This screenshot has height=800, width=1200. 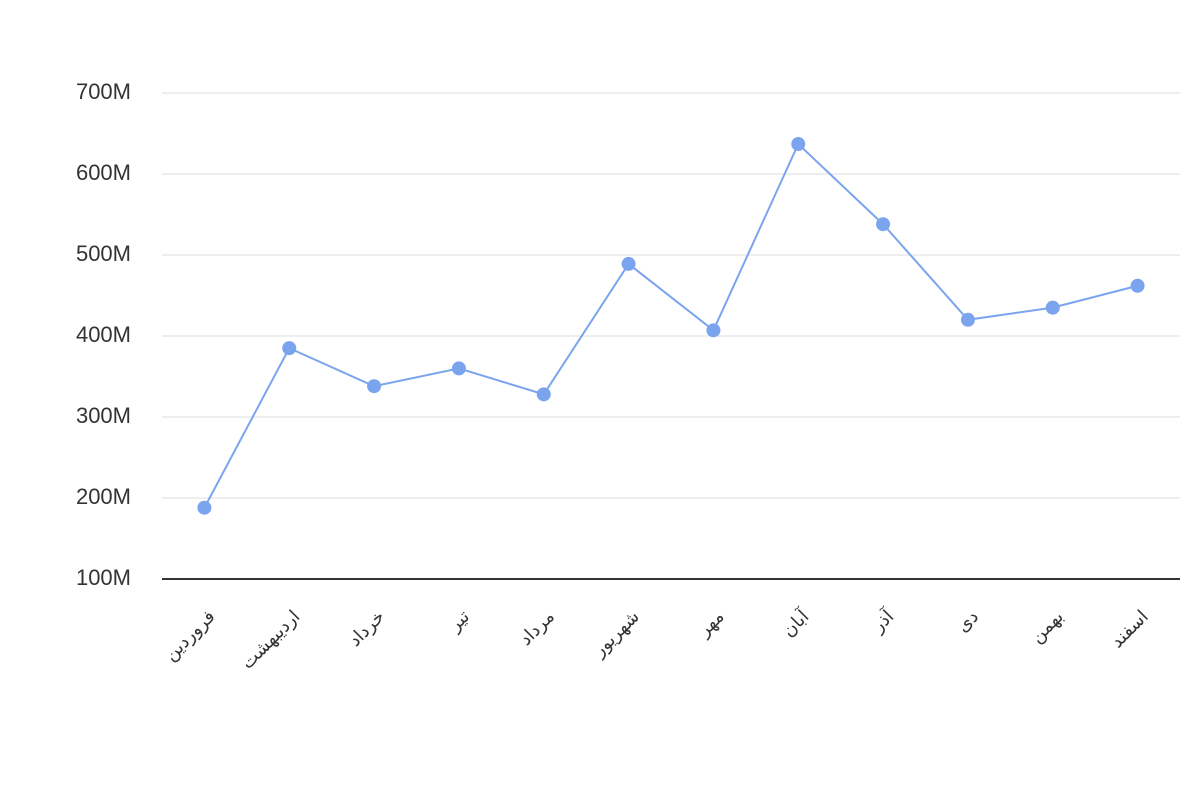 I want to click on x-tick-label: تیر, so click(x=459, y=621).